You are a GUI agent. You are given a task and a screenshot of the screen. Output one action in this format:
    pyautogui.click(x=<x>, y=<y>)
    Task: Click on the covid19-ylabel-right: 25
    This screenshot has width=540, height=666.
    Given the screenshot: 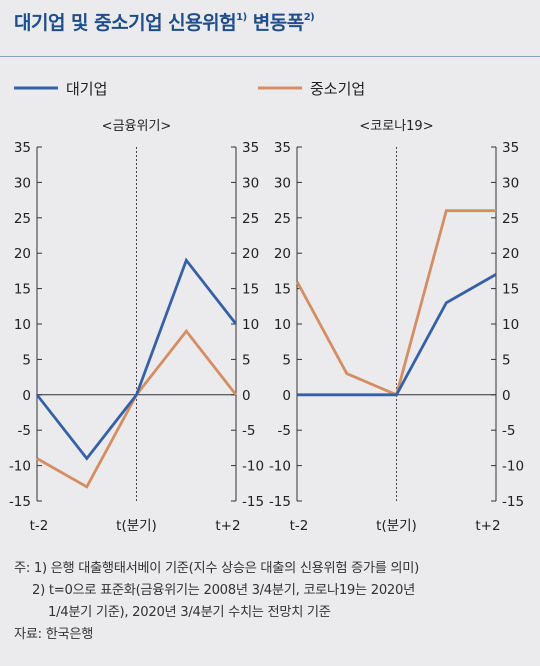 What is the action you would take?
    pyautogui.click(x=510, y=219)
    